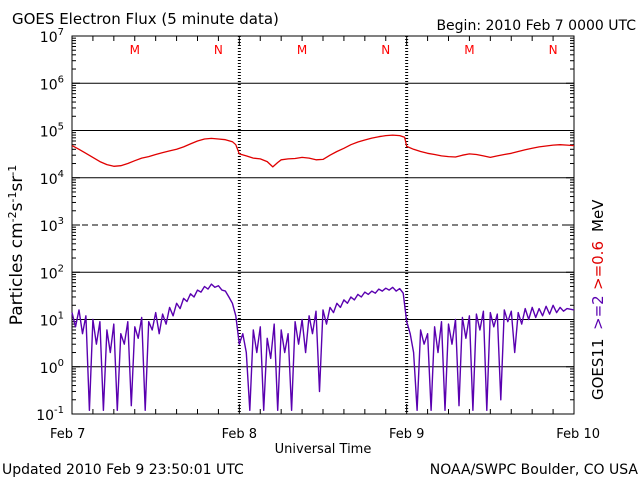 Image resolution: width=640 pixels, height=480 pixels. I want to click on updated-time: Updated 2010 Feb 9 23:50:01 UTC, so click(123, 470).